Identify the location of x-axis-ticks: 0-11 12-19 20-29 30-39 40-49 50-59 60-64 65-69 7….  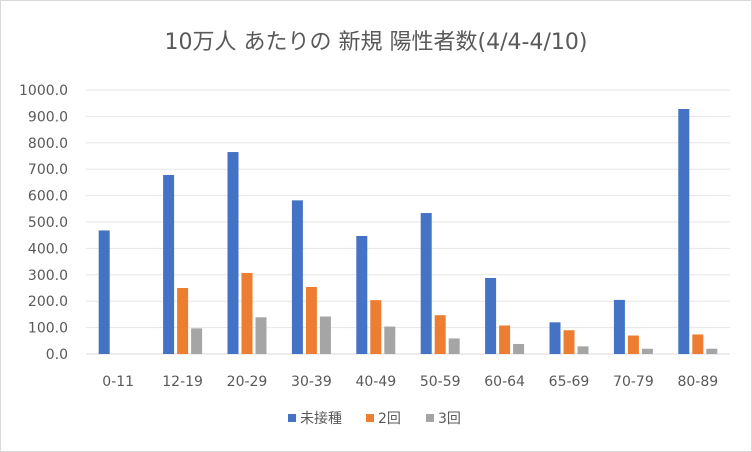
(410, 382).